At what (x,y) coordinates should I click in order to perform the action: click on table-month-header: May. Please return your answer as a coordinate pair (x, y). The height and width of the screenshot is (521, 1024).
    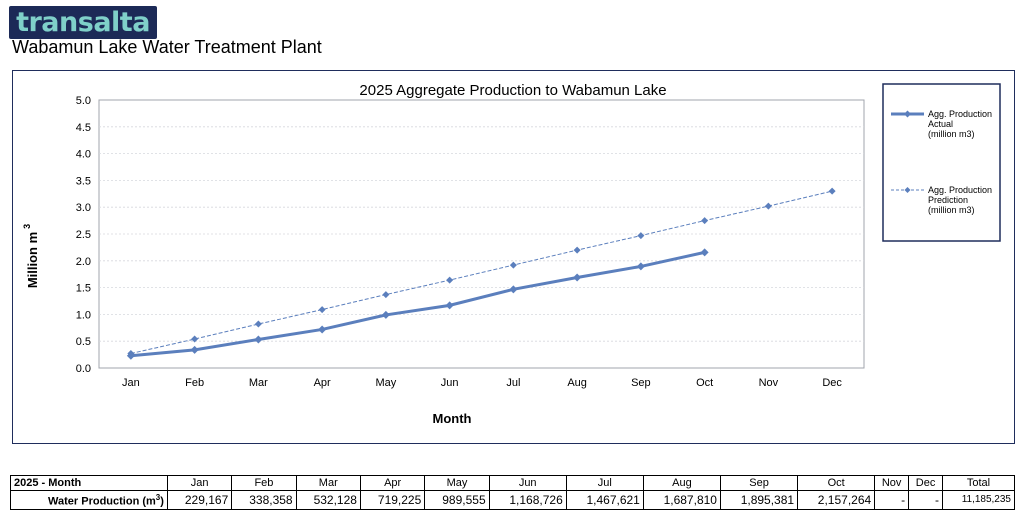
    Looking at the image, I should click on (457, 483).